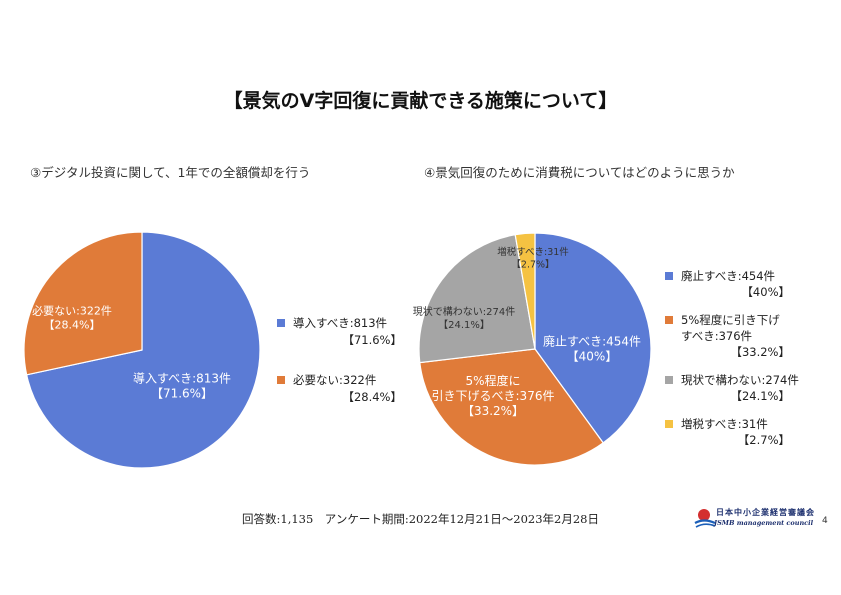  Describe the element at coordinates (334, 380) in the screenshot. I see `legend-label-1-2: 必要ない:322件` at that location.